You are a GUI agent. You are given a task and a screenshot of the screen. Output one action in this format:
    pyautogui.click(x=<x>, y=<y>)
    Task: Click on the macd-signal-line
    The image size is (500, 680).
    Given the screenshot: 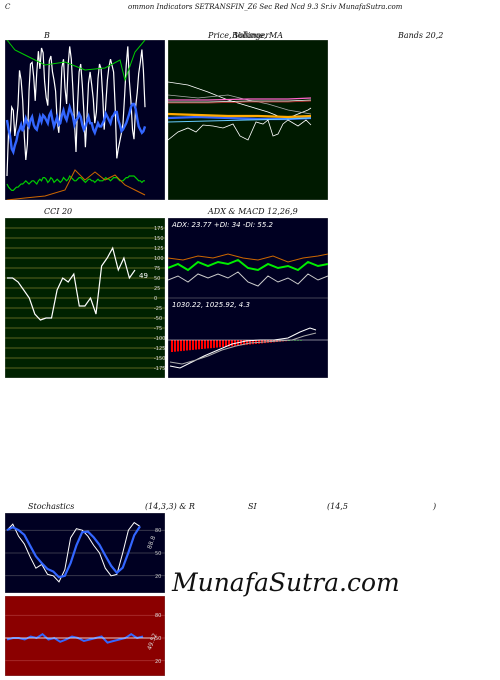 What is the action you would take?
    pyautogui.click(x=243, y=348)
    